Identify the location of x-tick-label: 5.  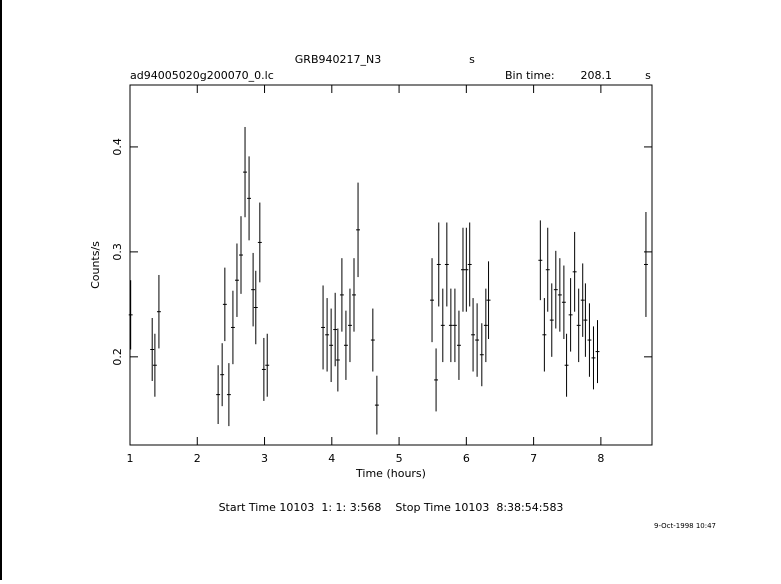
(399, 458).